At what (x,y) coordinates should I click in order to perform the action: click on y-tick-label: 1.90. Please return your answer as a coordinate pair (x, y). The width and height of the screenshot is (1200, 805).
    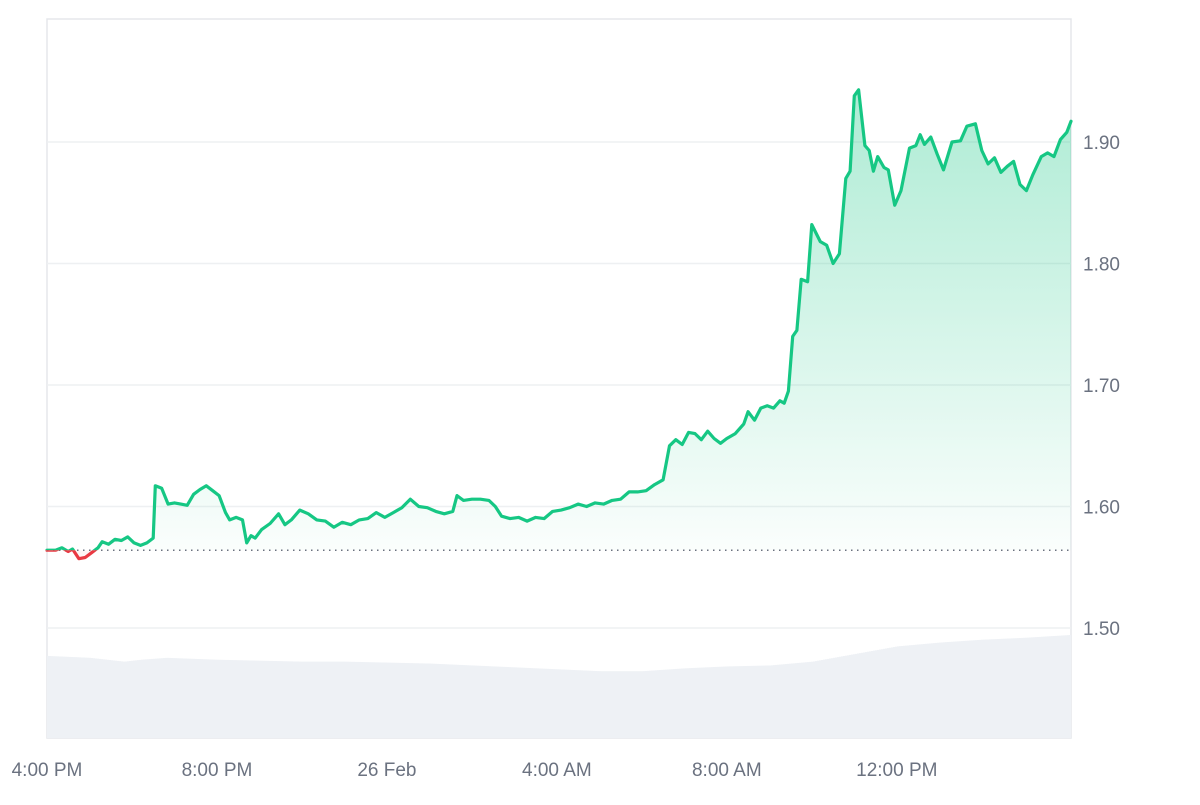
    Looking at the image, I should click on (1101, 143).